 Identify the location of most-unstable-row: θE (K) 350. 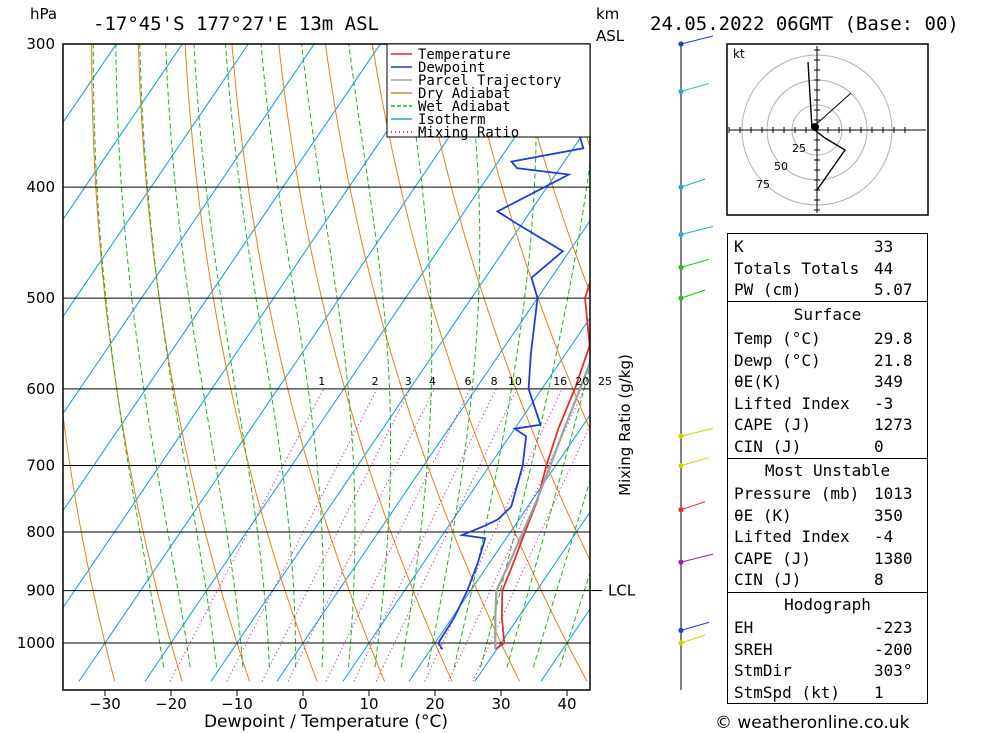
(827, 516).